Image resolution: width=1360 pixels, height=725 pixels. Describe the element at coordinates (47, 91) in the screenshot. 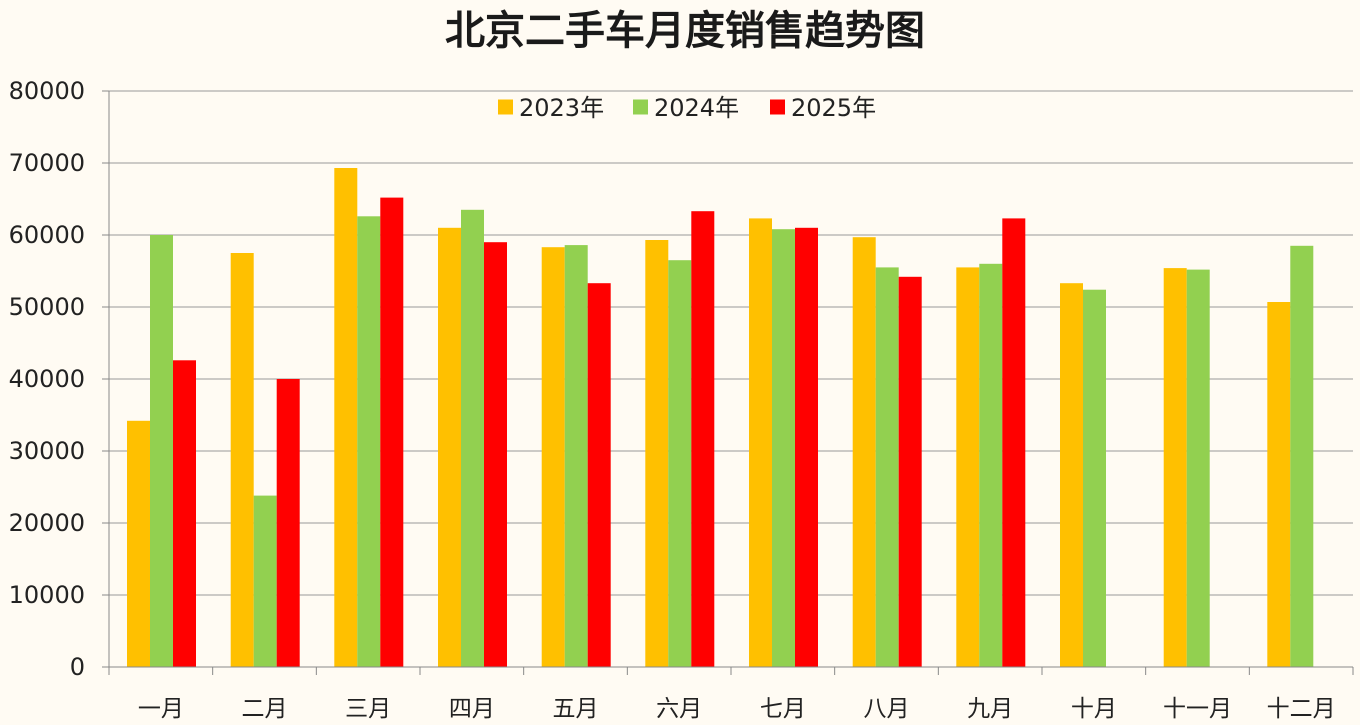

I see `y-tick-label: 80000` at that location.